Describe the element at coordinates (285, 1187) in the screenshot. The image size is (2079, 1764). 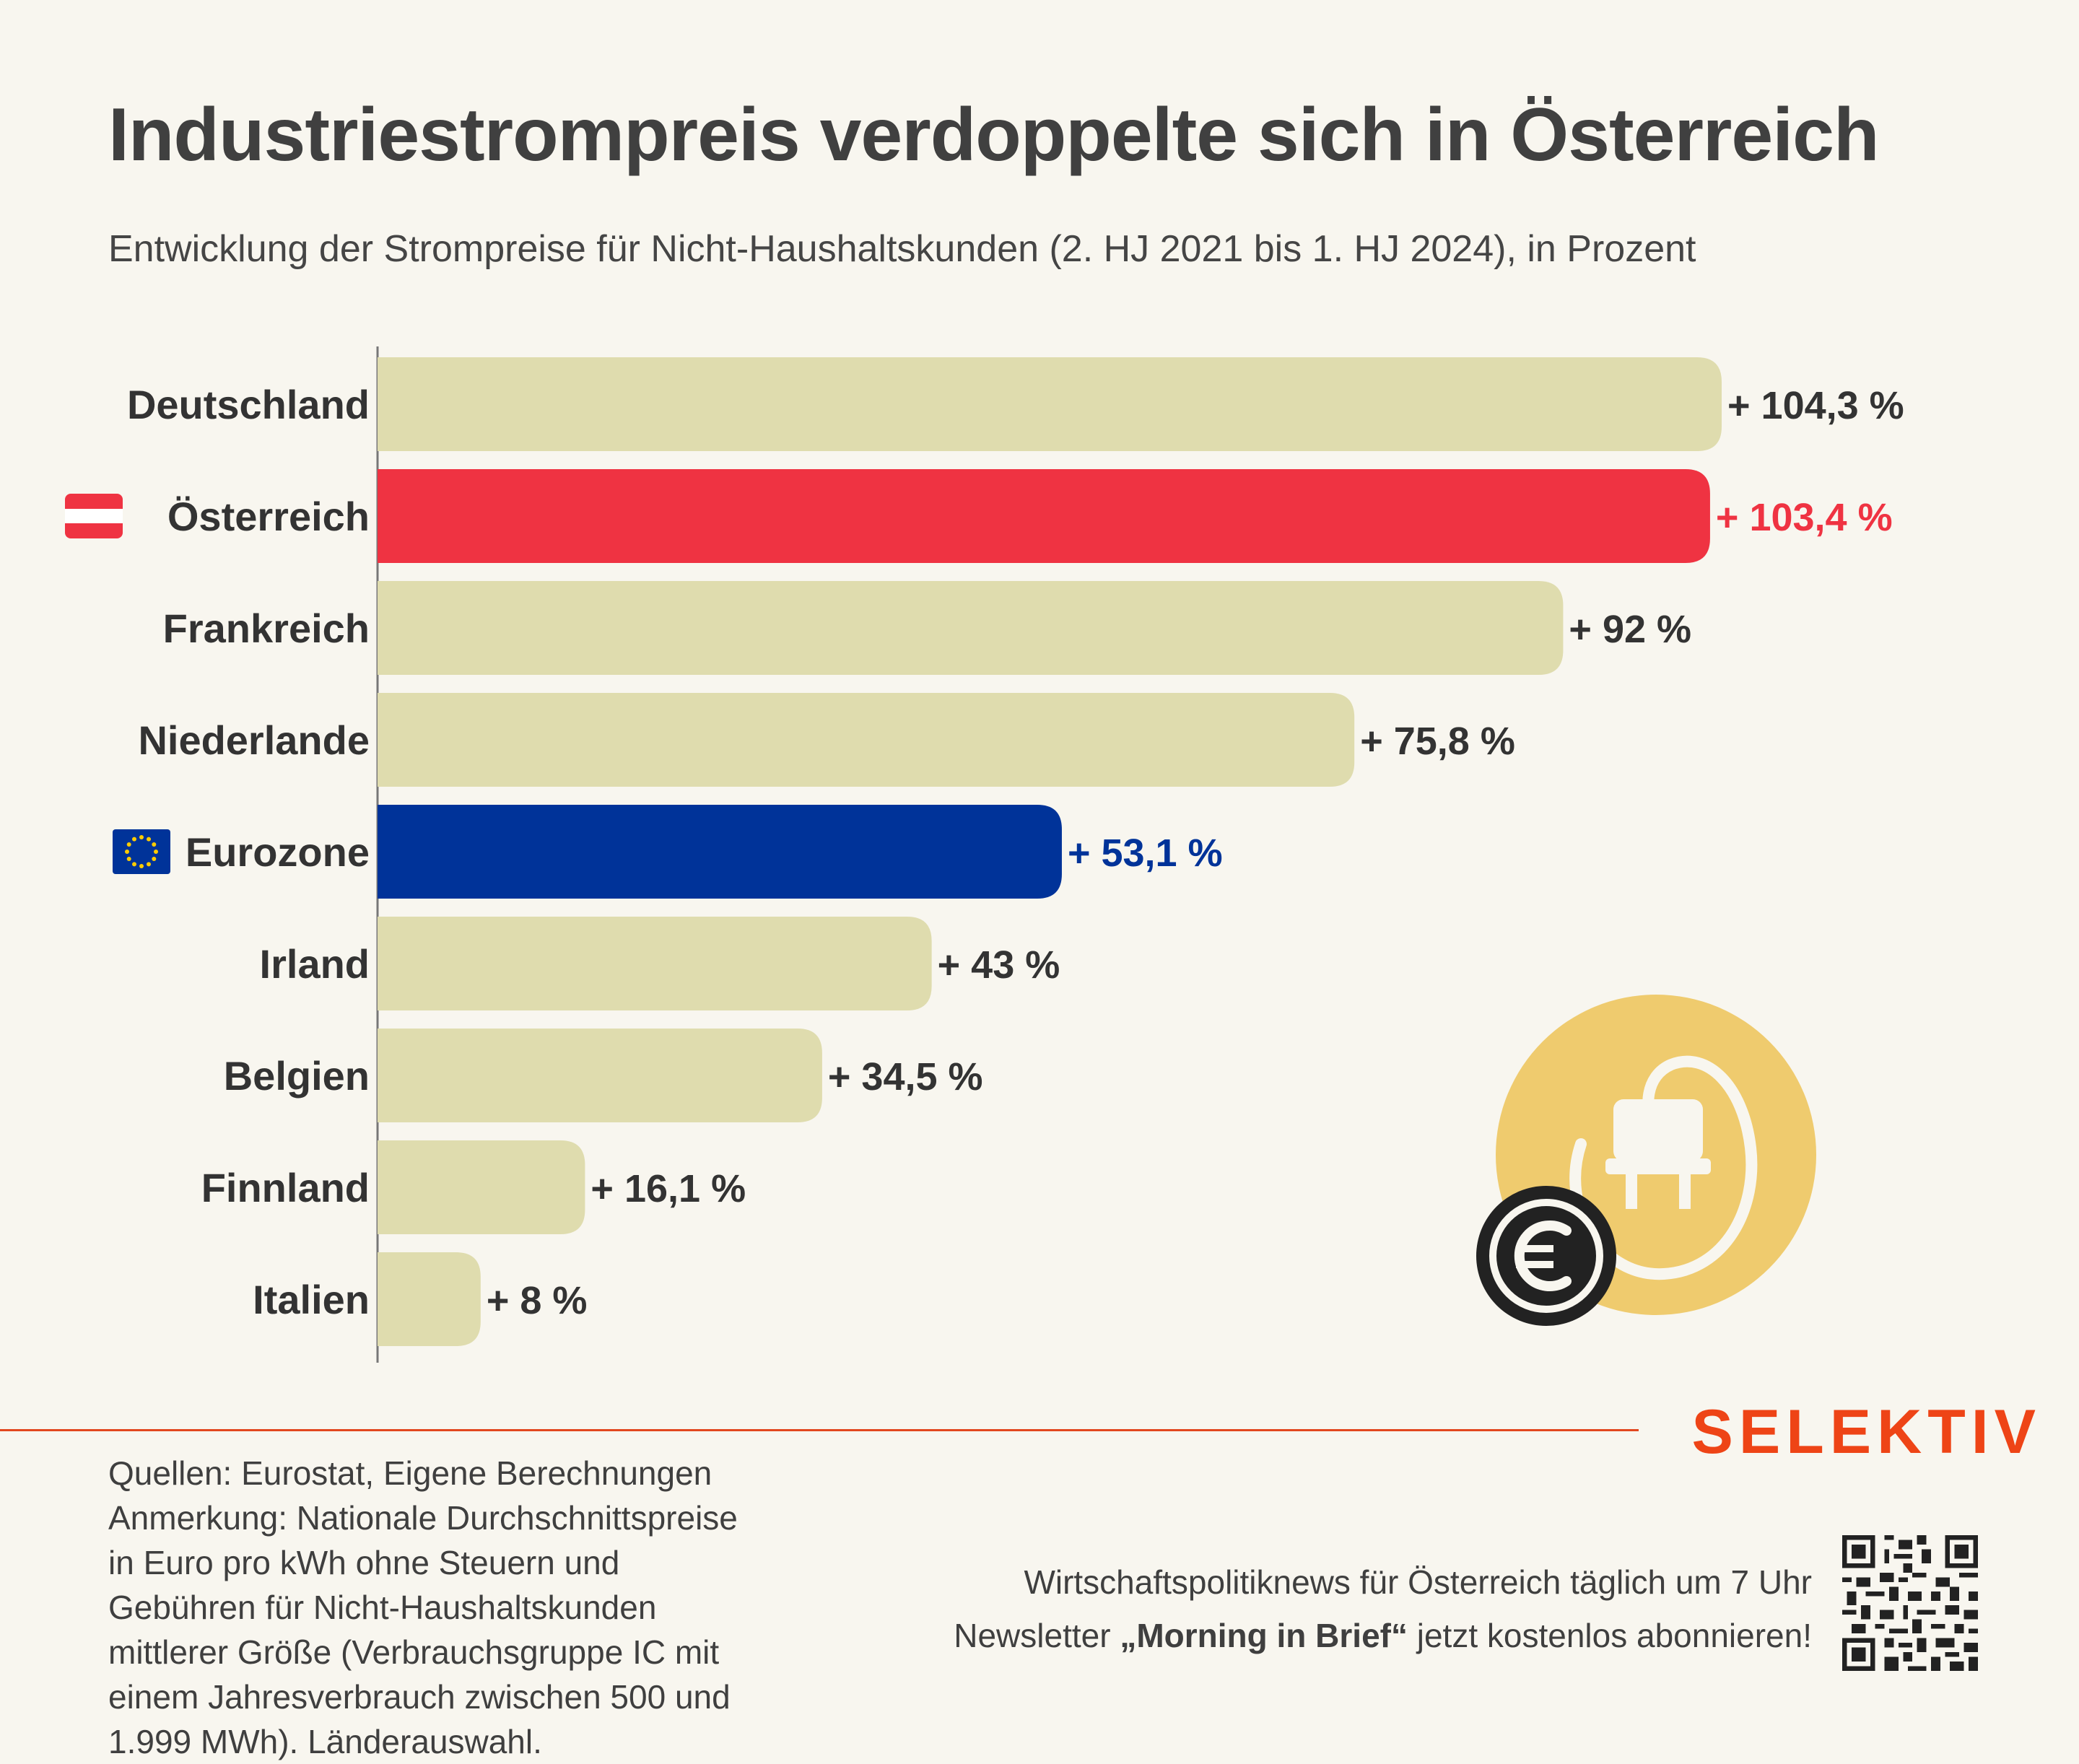
I see `category-label: Finnland` at that location.